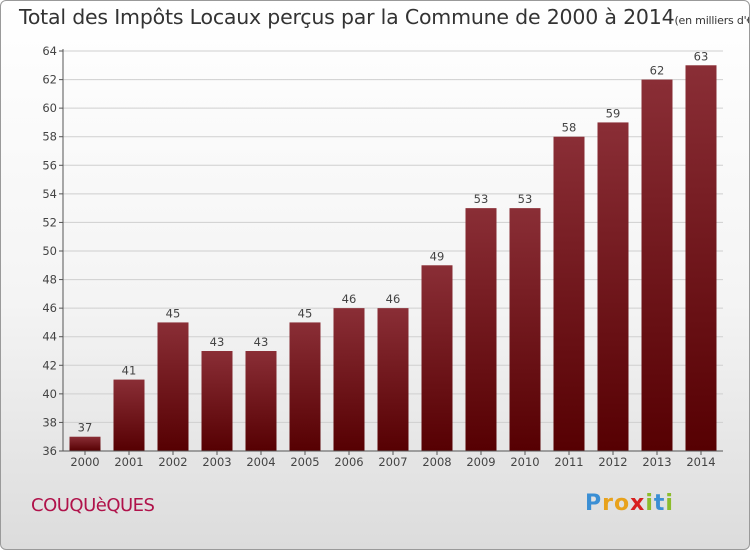 The height and width of the screenshot is (550, 750). I want to click on bar-2010, so click(525, 329).